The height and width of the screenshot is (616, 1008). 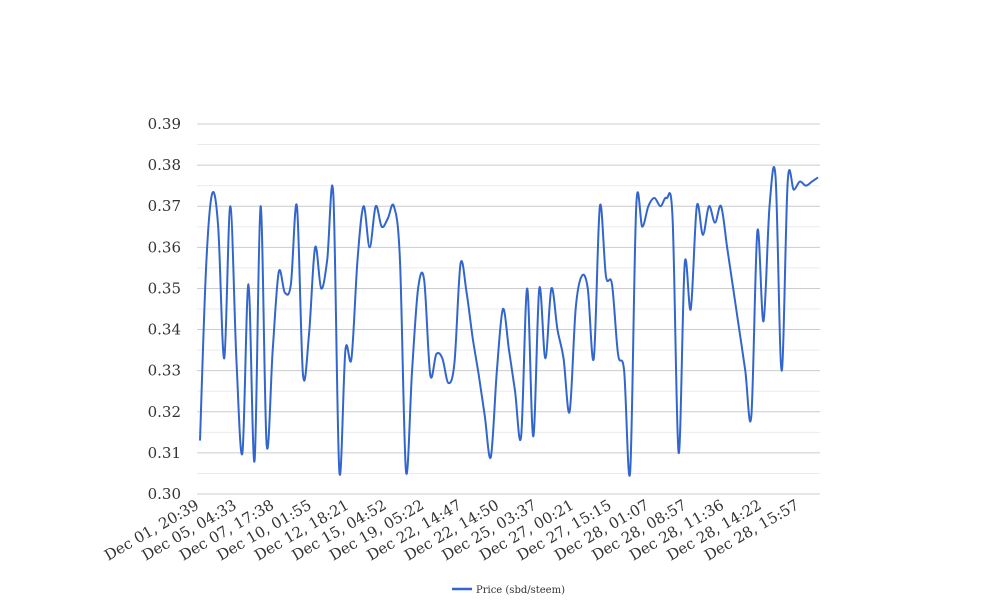 I want to click on y-axis-tick-labels: 0.30 0.31 0.32 0.33 0.34 0.35 0.36 0.37 0.38 0.39, so click(x=164, y=309).